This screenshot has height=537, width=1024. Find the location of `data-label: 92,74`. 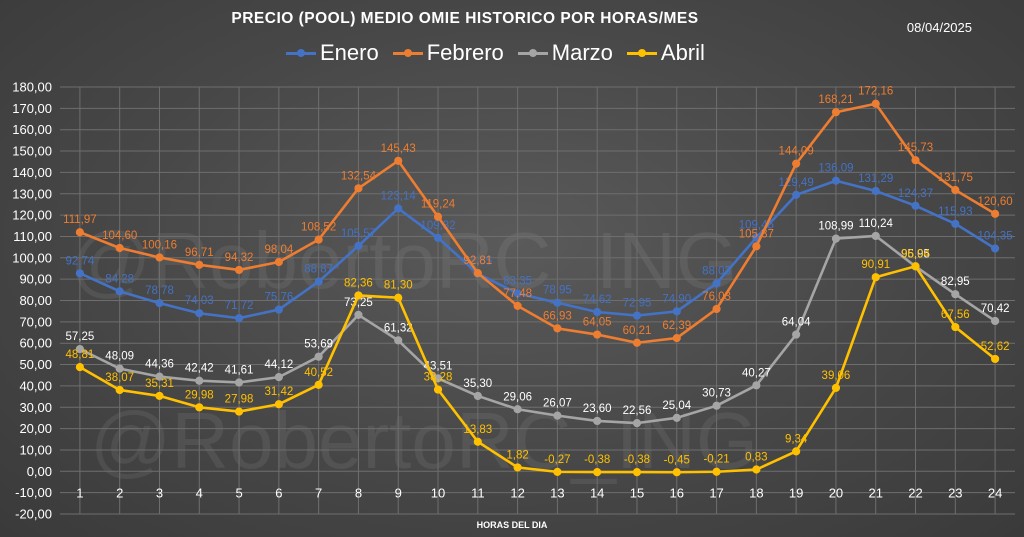

data-label: 92,74 is located at coordinates (80, 261).